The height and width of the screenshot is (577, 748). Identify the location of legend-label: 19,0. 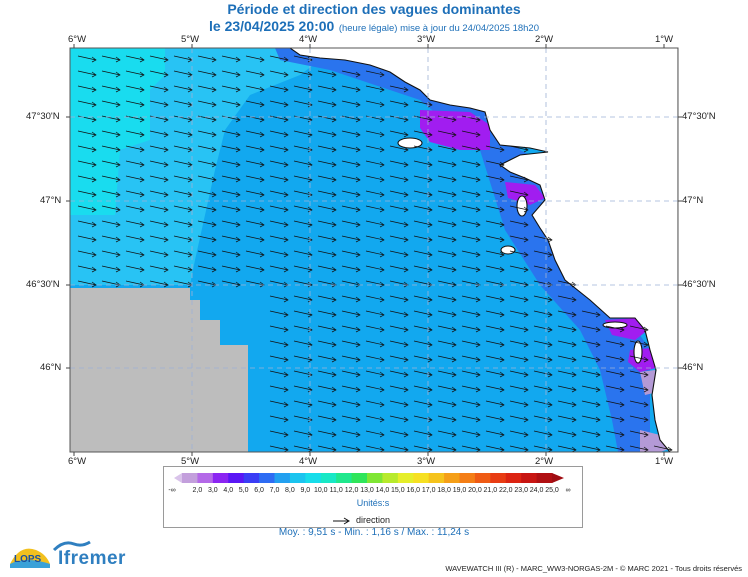
(459, 490).